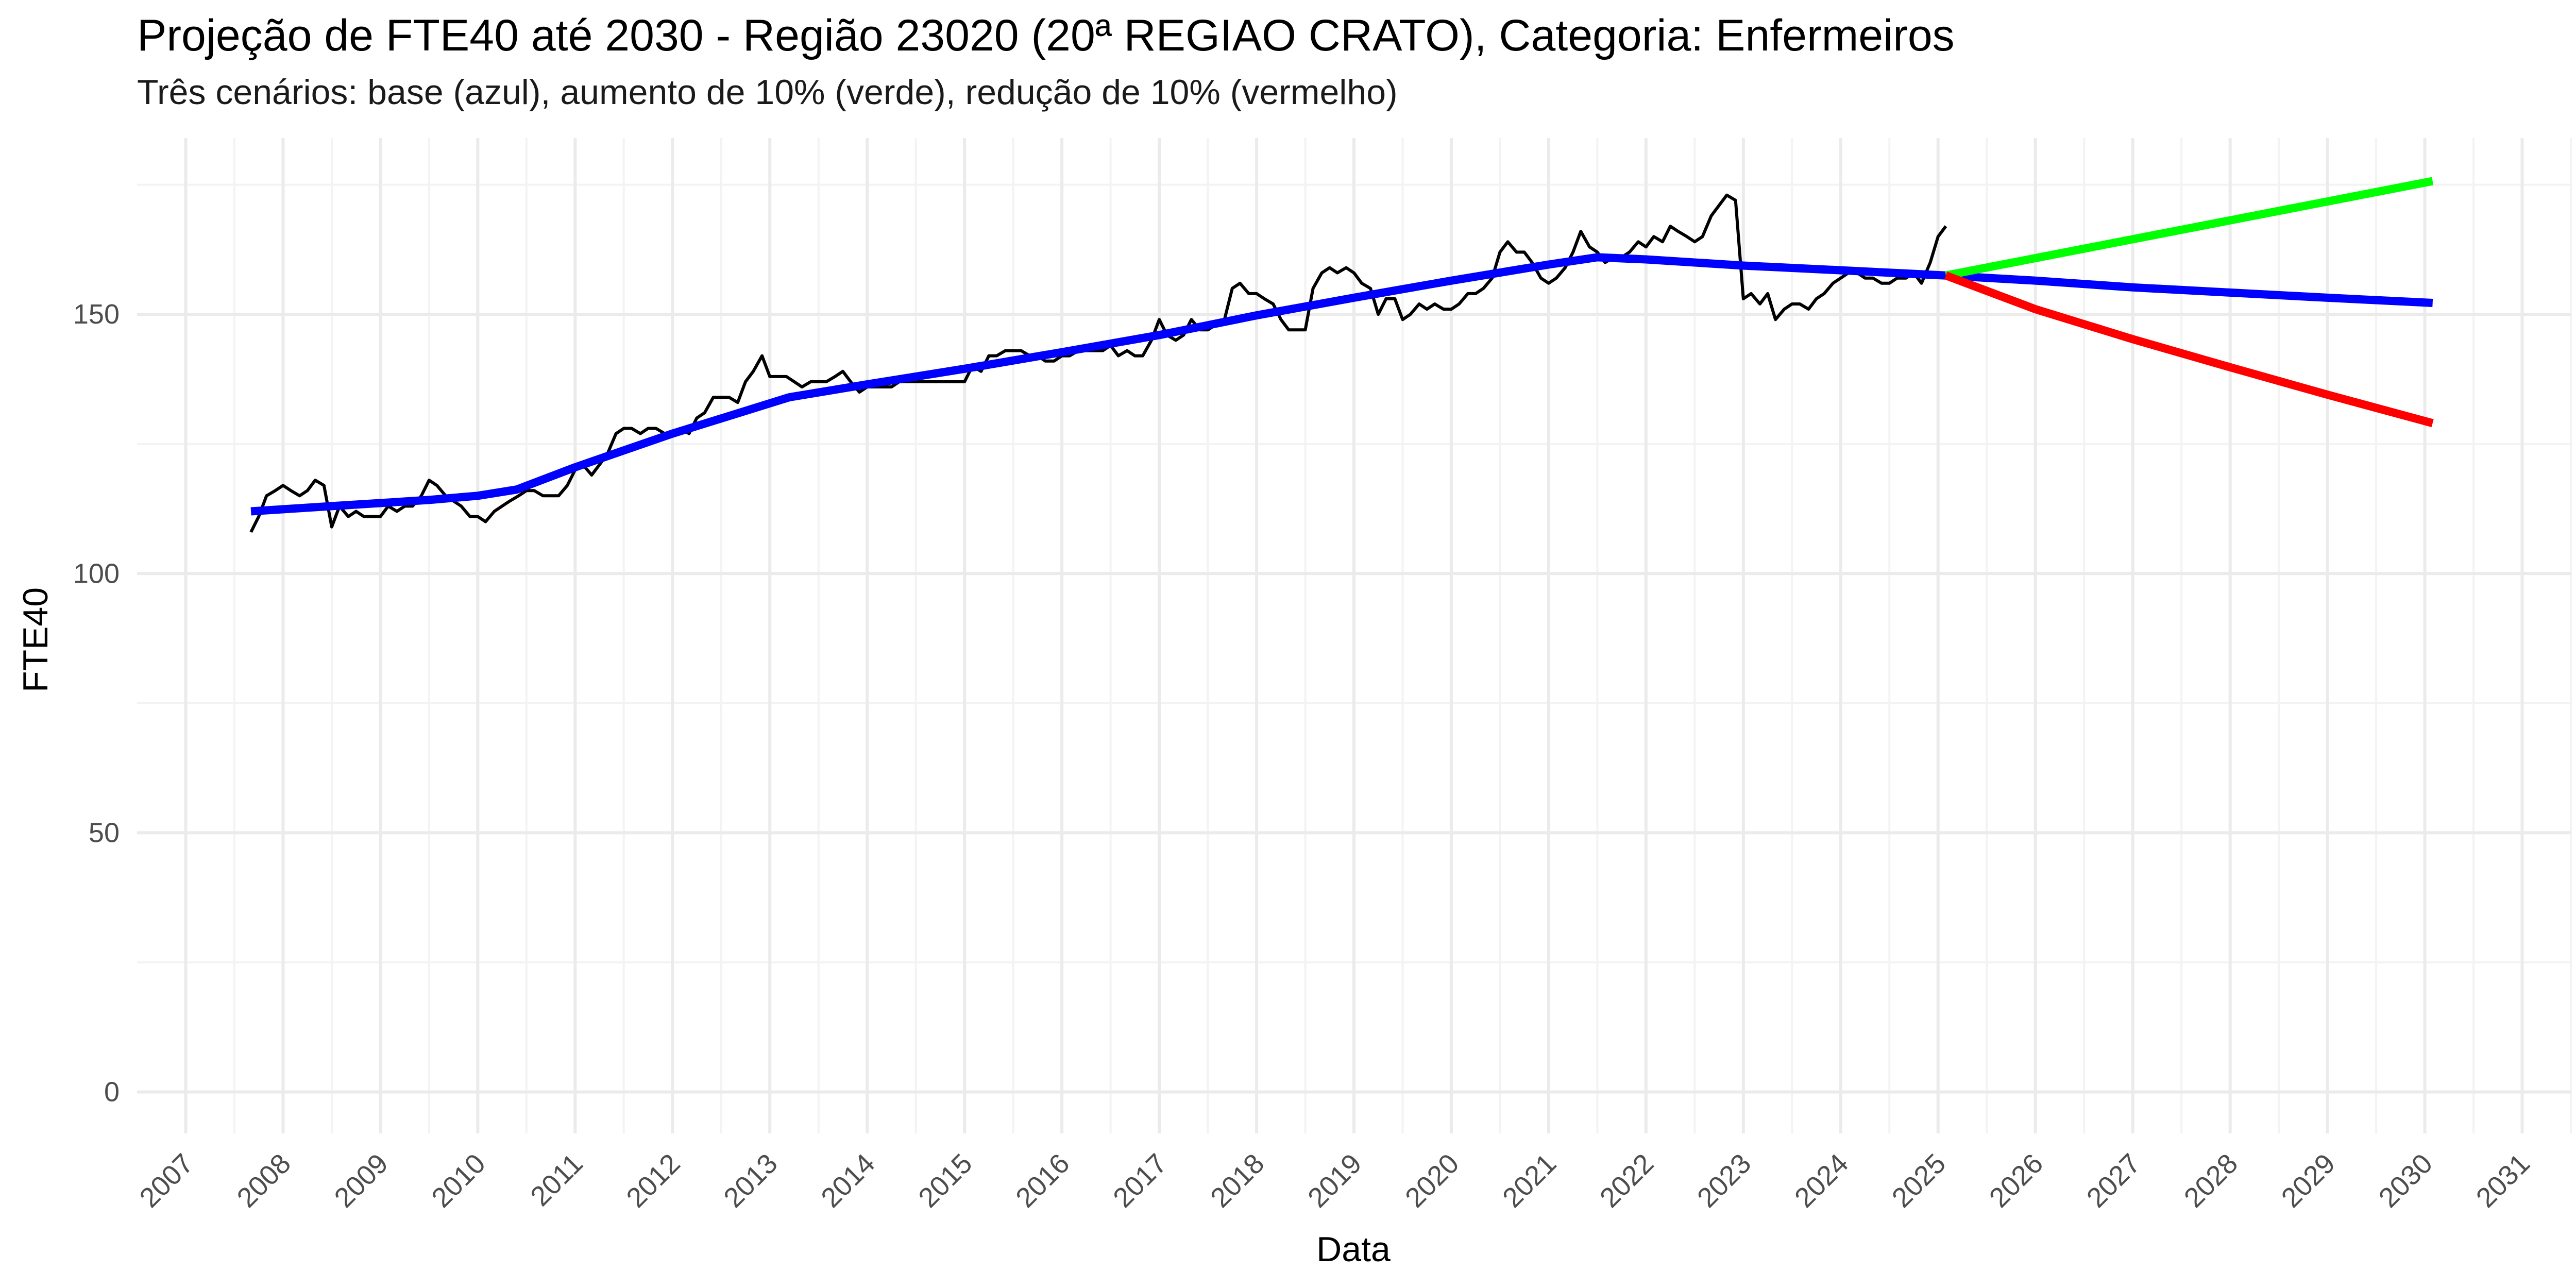  What do you see at coordinates (264, 1180) in the screenshot?
I see `x-tick-label: 2008` at bounding box center [264, 1180].